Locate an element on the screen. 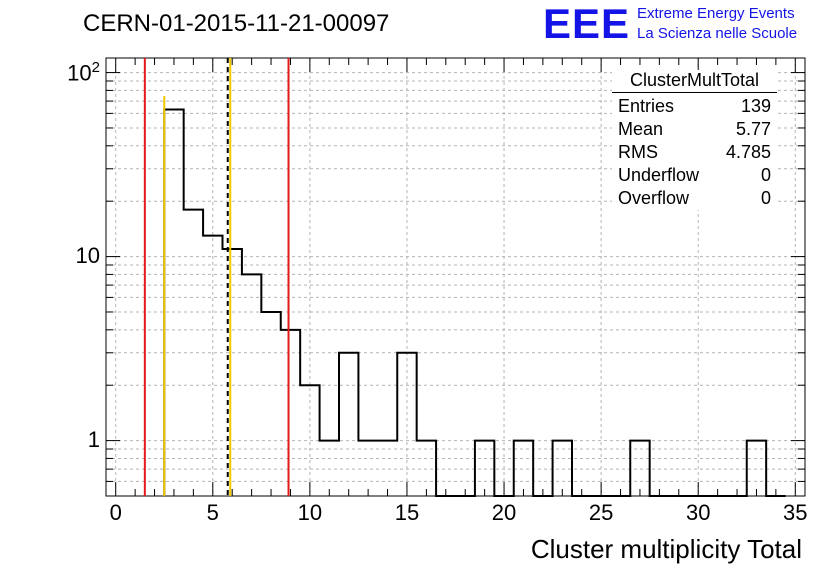  logo-caption-line1: Extreme Energy Events is located at coordinates (716, 13).